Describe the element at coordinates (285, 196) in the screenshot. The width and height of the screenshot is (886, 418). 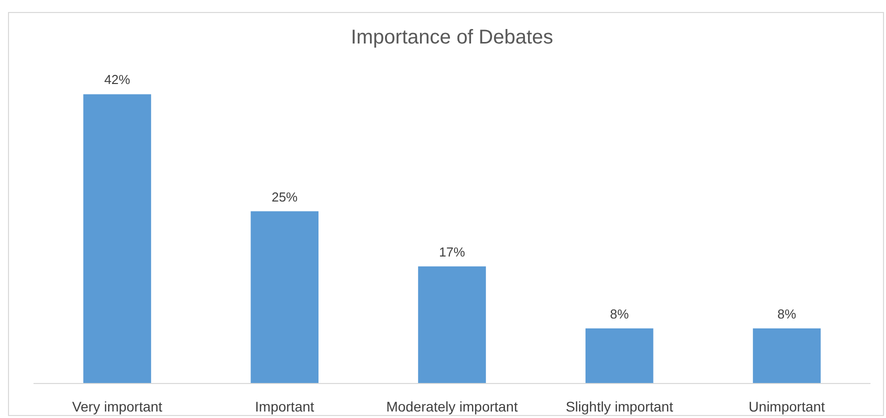
I see `data-label: 25%` at that location.